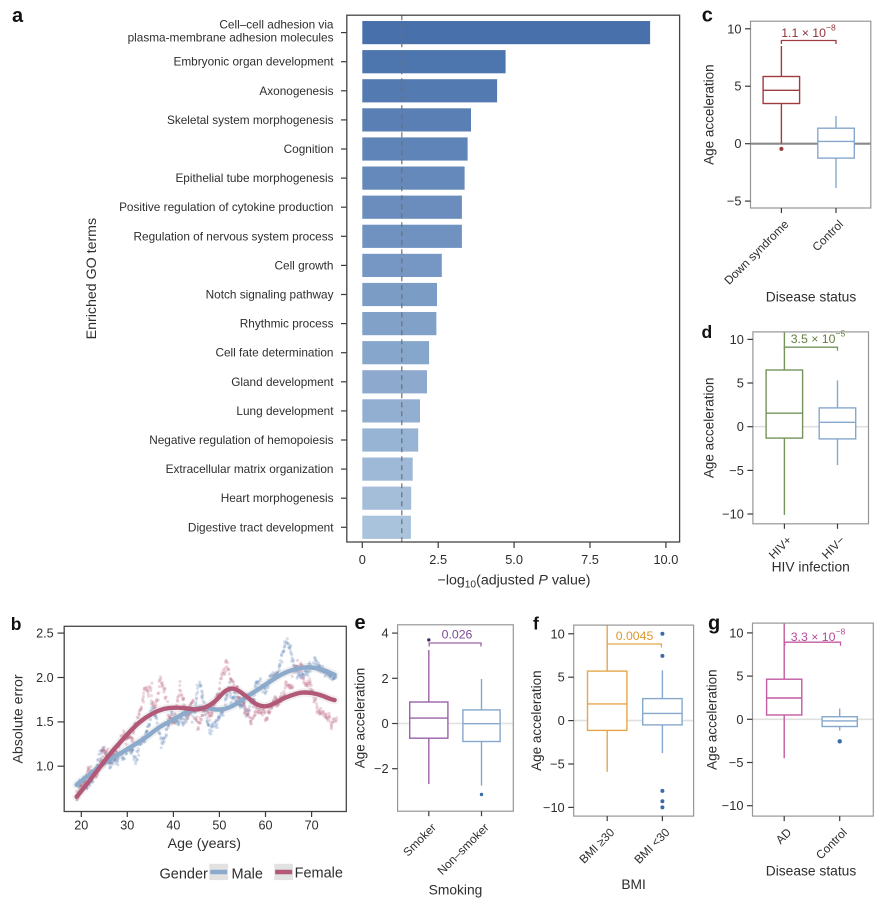 Image resolution: width=895 pixels, height=913 pixels. What do you see at coordinates (265, 826) in the screenshot?
I see `svg-text: 60` at bounding box center [265, 826].